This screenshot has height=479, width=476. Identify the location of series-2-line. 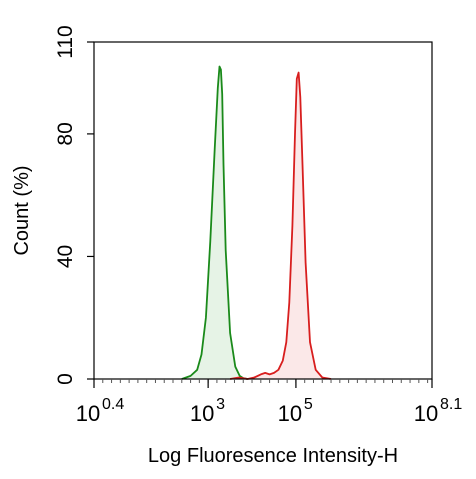
(280, 225).